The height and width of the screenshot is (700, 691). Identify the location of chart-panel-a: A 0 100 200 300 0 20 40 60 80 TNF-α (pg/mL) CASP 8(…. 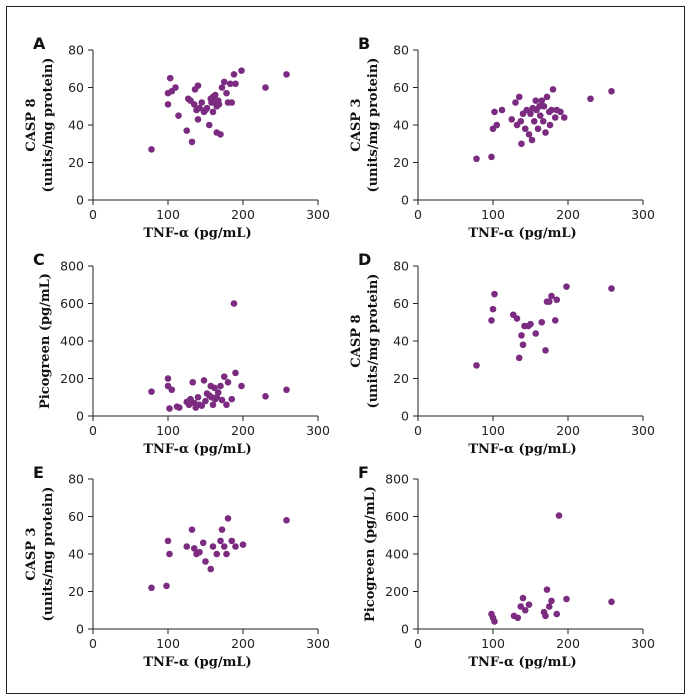
(177, 137).